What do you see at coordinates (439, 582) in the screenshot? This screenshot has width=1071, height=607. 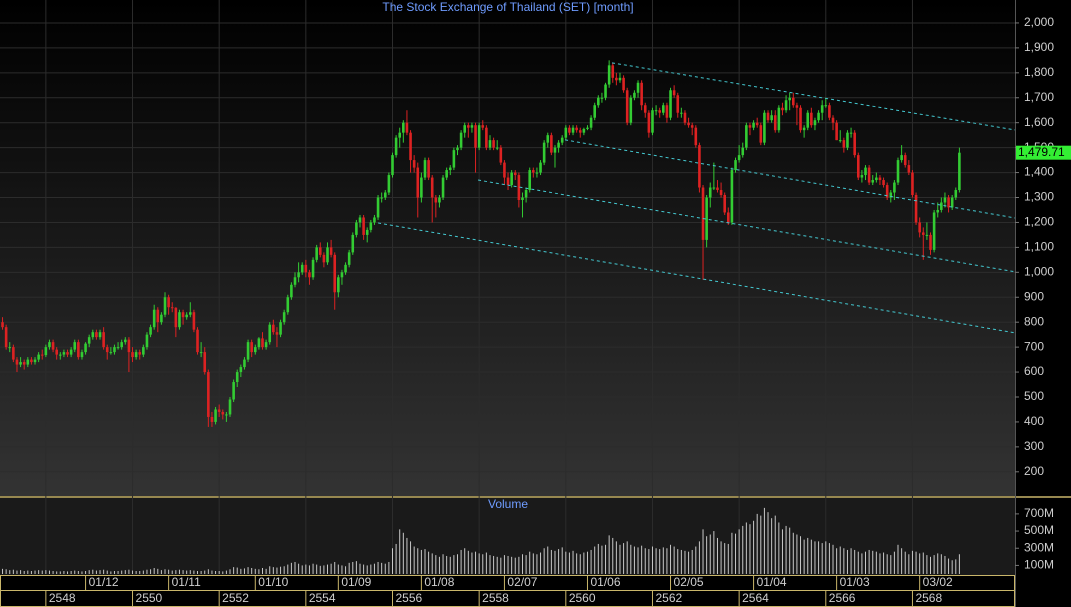 I see `x-top-tick-label: 01/08` at bounding box center [439, 582].